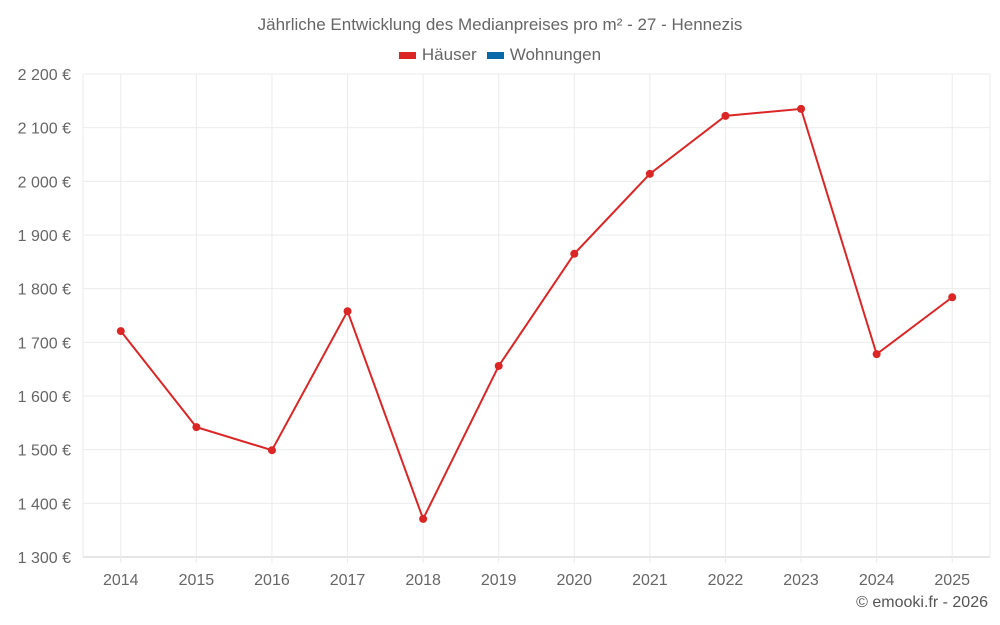  Describe the element at coordinates (922, 602) in the screenshot. I see `credit-text: © emooki.fr - 2026` at that location.